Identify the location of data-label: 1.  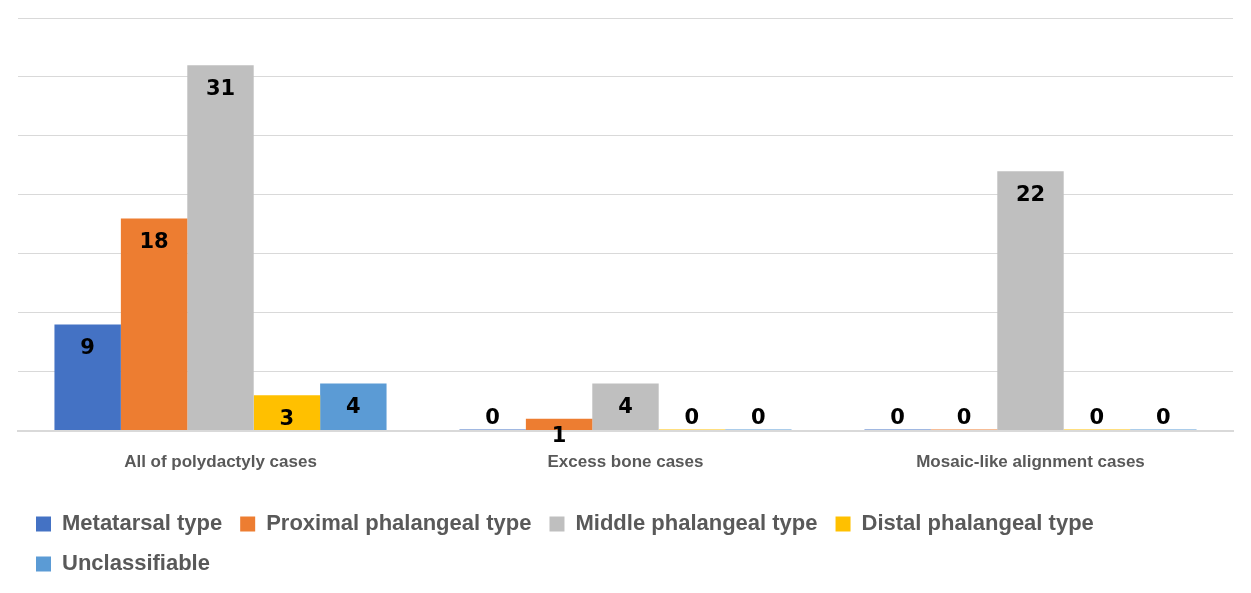
(559, 435).